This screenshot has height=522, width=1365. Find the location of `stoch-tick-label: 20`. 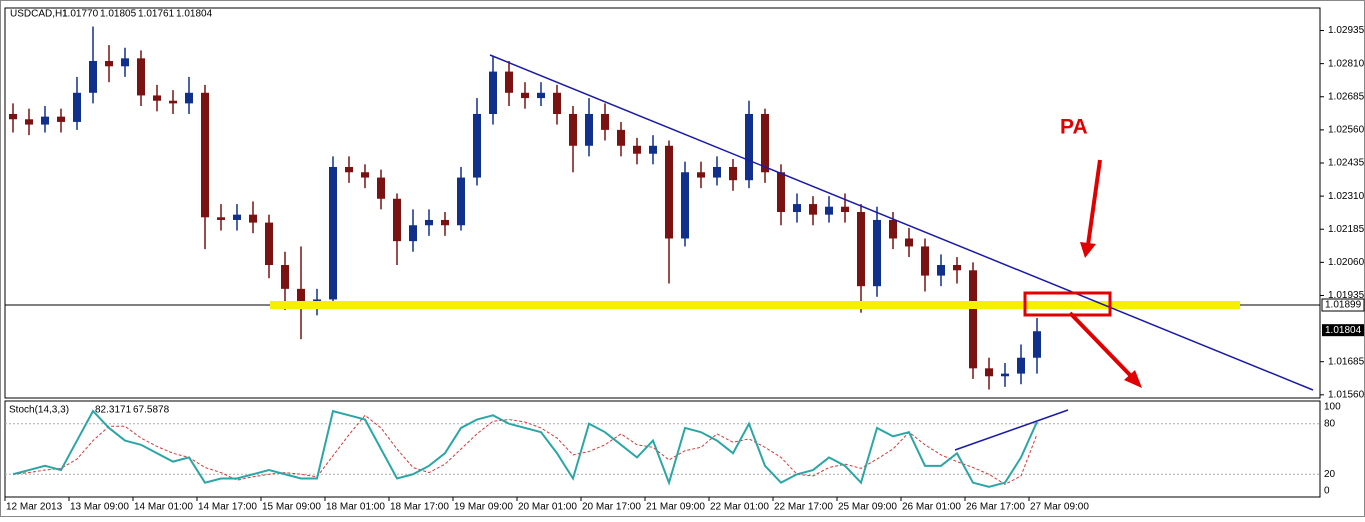

stoch-tick-label: 20 is located at coordinates (1330, 474).